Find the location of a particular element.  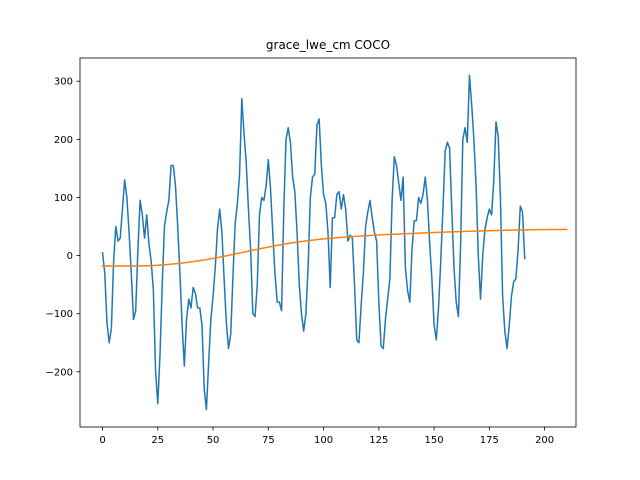

y-tick-label: 300 is located at coordinates (63, 82).